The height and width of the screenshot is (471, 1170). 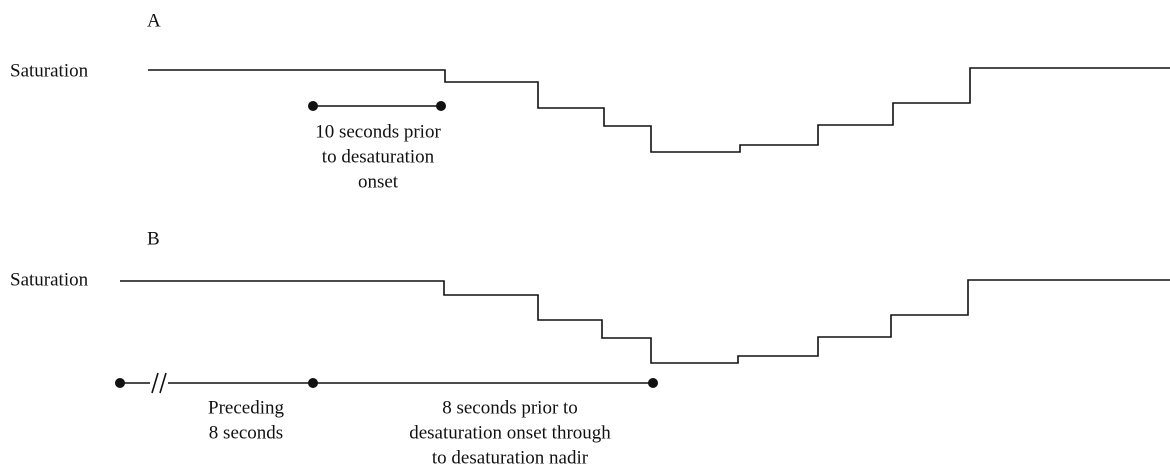 What do you see at coordinates (153, 238) in the screenshot?
I see `panel-label: B` at bounding box center [153, 238].